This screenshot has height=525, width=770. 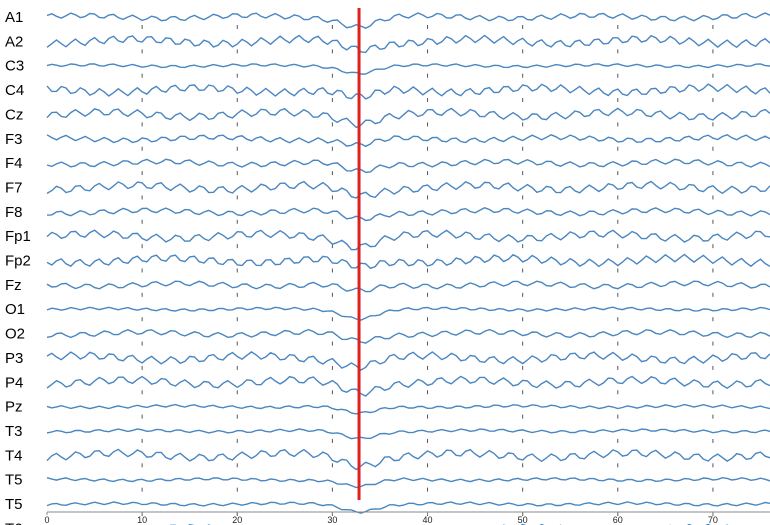 I want to click on channel-label-t3: T3, so click(x=14, y=431).